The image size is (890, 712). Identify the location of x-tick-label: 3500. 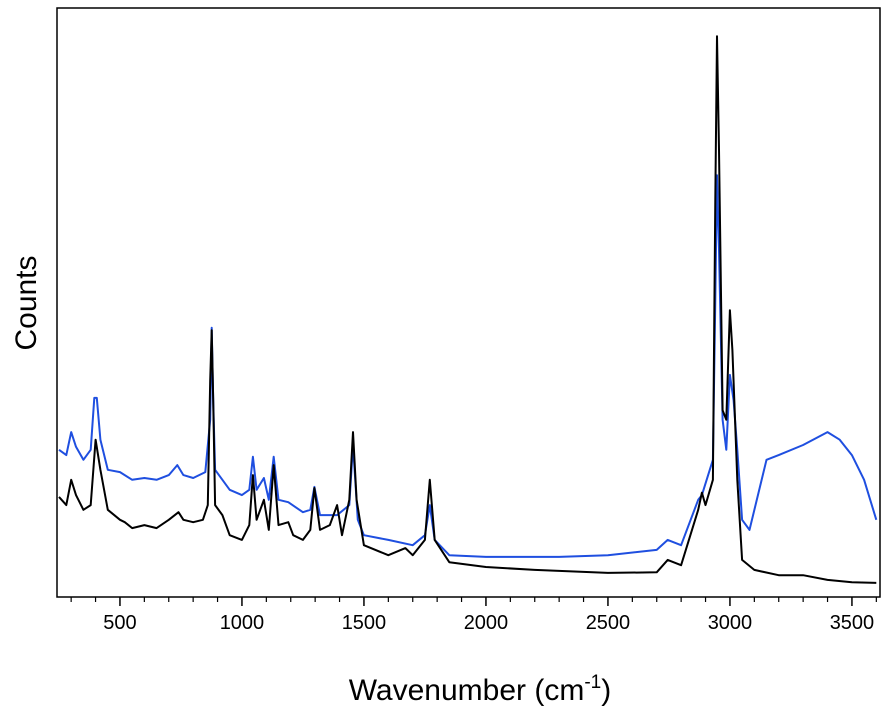
(852, 623).